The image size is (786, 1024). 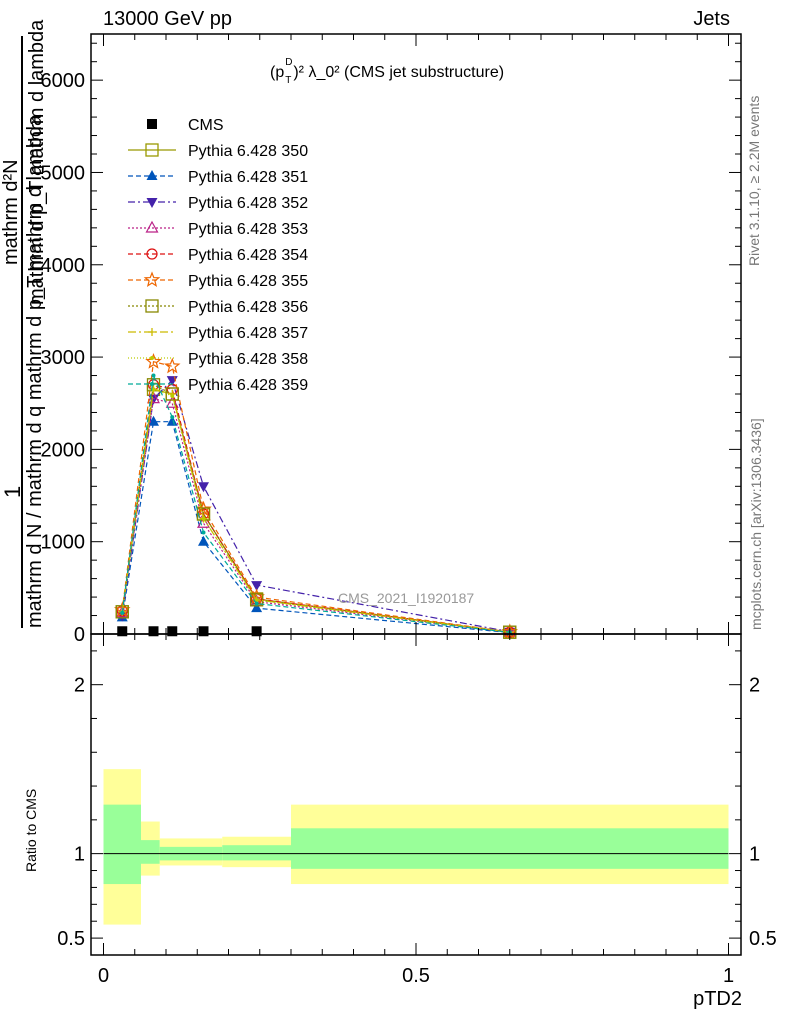 I want to click on ratio-y-tick-label-1: 1, so click(x=79, y=855).